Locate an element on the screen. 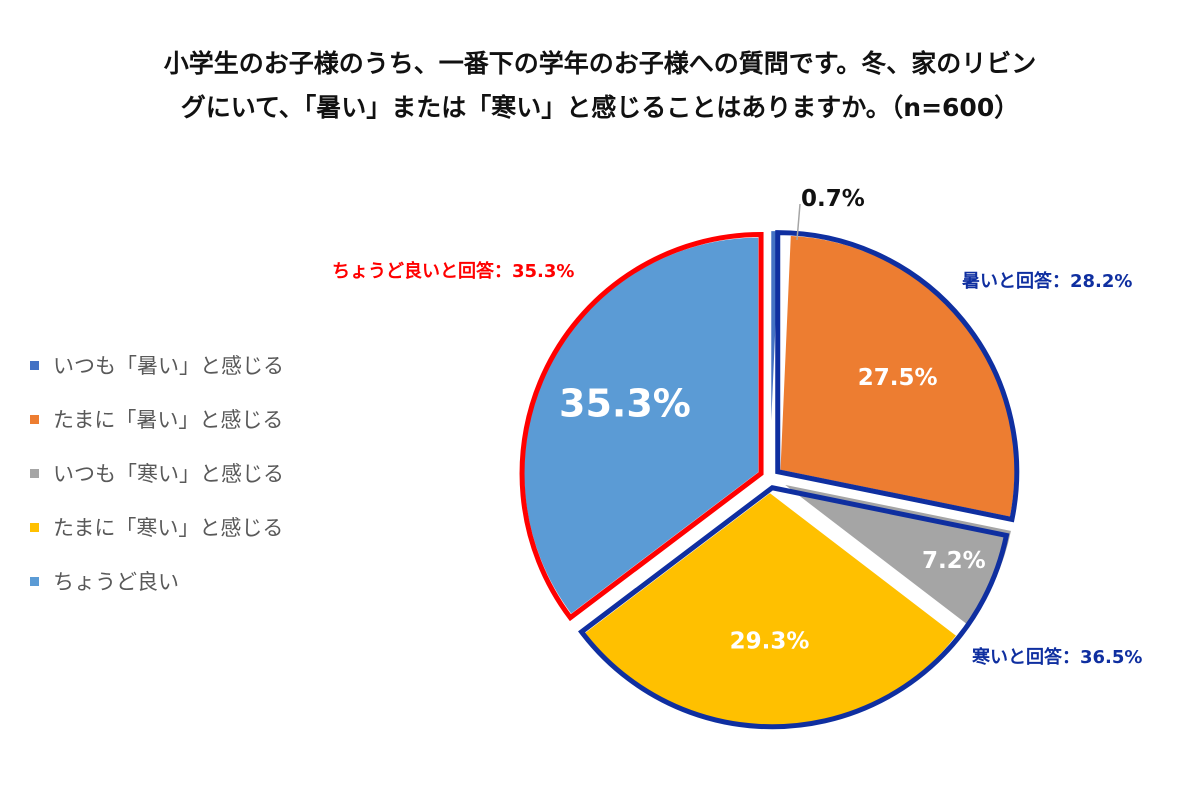 Image resolution: width=1200 pixels, height=800 pixels. legend-label: ちょうど良い is located at coordinates (116, 582).